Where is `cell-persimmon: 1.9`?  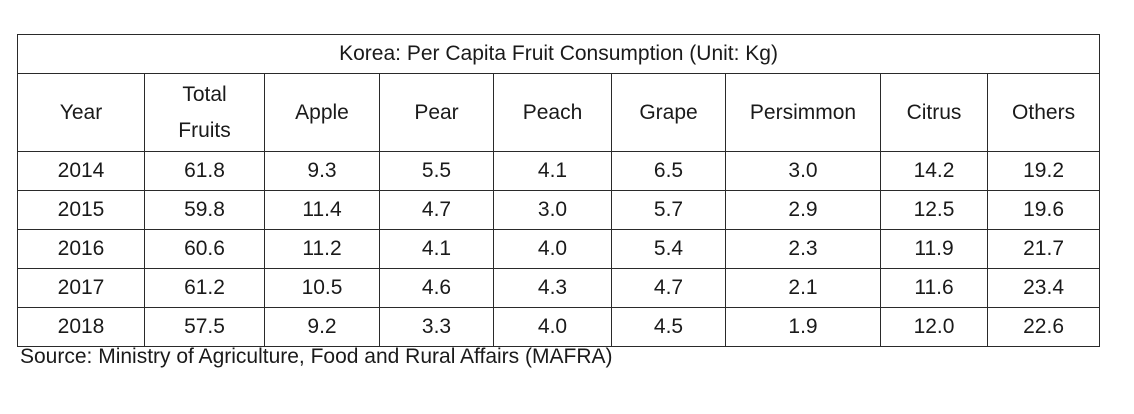
cell-persimmon: 1.9 is located at coordinates (803, 327).